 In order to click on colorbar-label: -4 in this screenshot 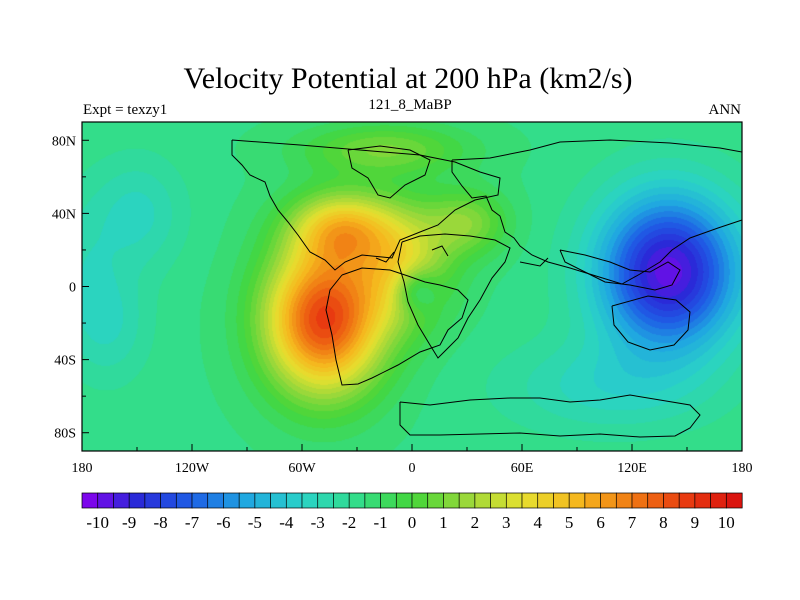, I will do `click(286, 522)`.